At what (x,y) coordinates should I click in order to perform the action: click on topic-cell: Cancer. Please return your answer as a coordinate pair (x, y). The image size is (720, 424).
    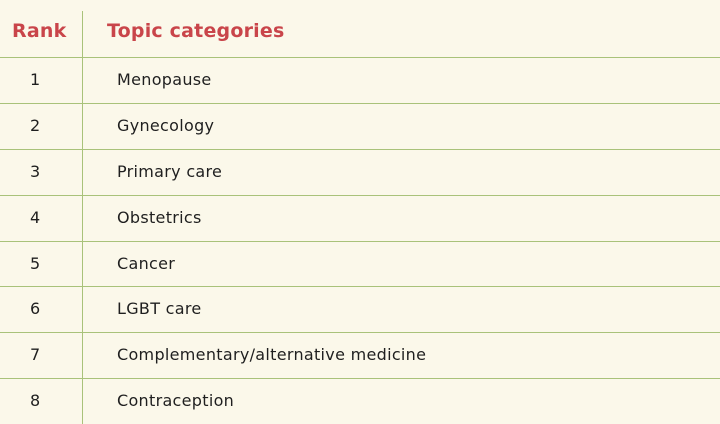
    Looking at the image, I should click on (146, 263).